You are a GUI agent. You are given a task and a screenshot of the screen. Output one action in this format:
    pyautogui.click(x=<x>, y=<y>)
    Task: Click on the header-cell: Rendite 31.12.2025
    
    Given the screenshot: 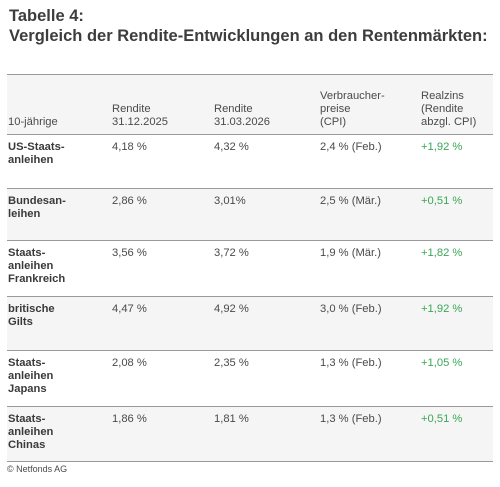 What is the action you would take?
    pyautogui.click(x=140, y=115)
    